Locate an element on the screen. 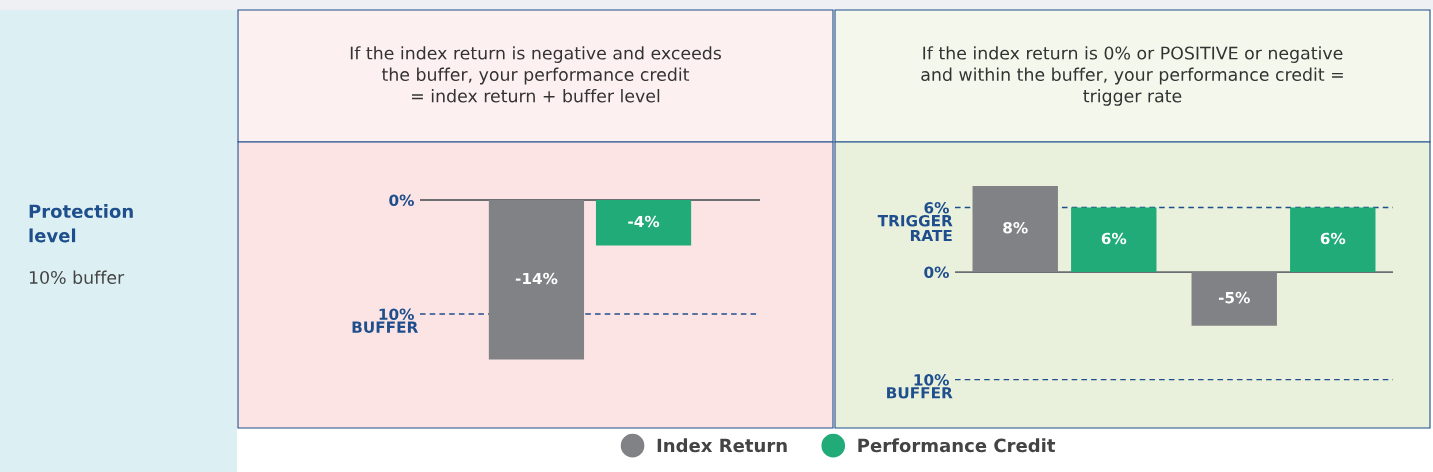 This screenshot has width=1433, height=472. data-label: -4% is located at coordinates (644, 221).